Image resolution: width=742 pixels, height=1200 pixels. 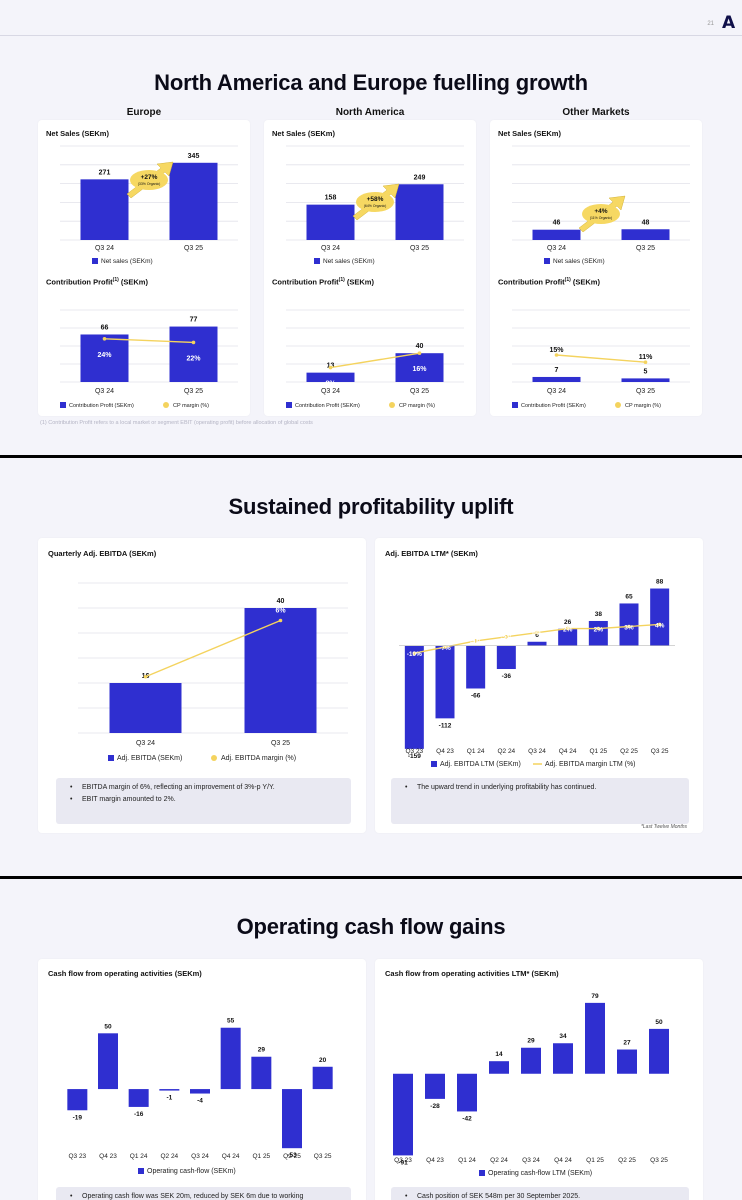 I want to click on margin-label: 24%, so click(x=104, y=355).